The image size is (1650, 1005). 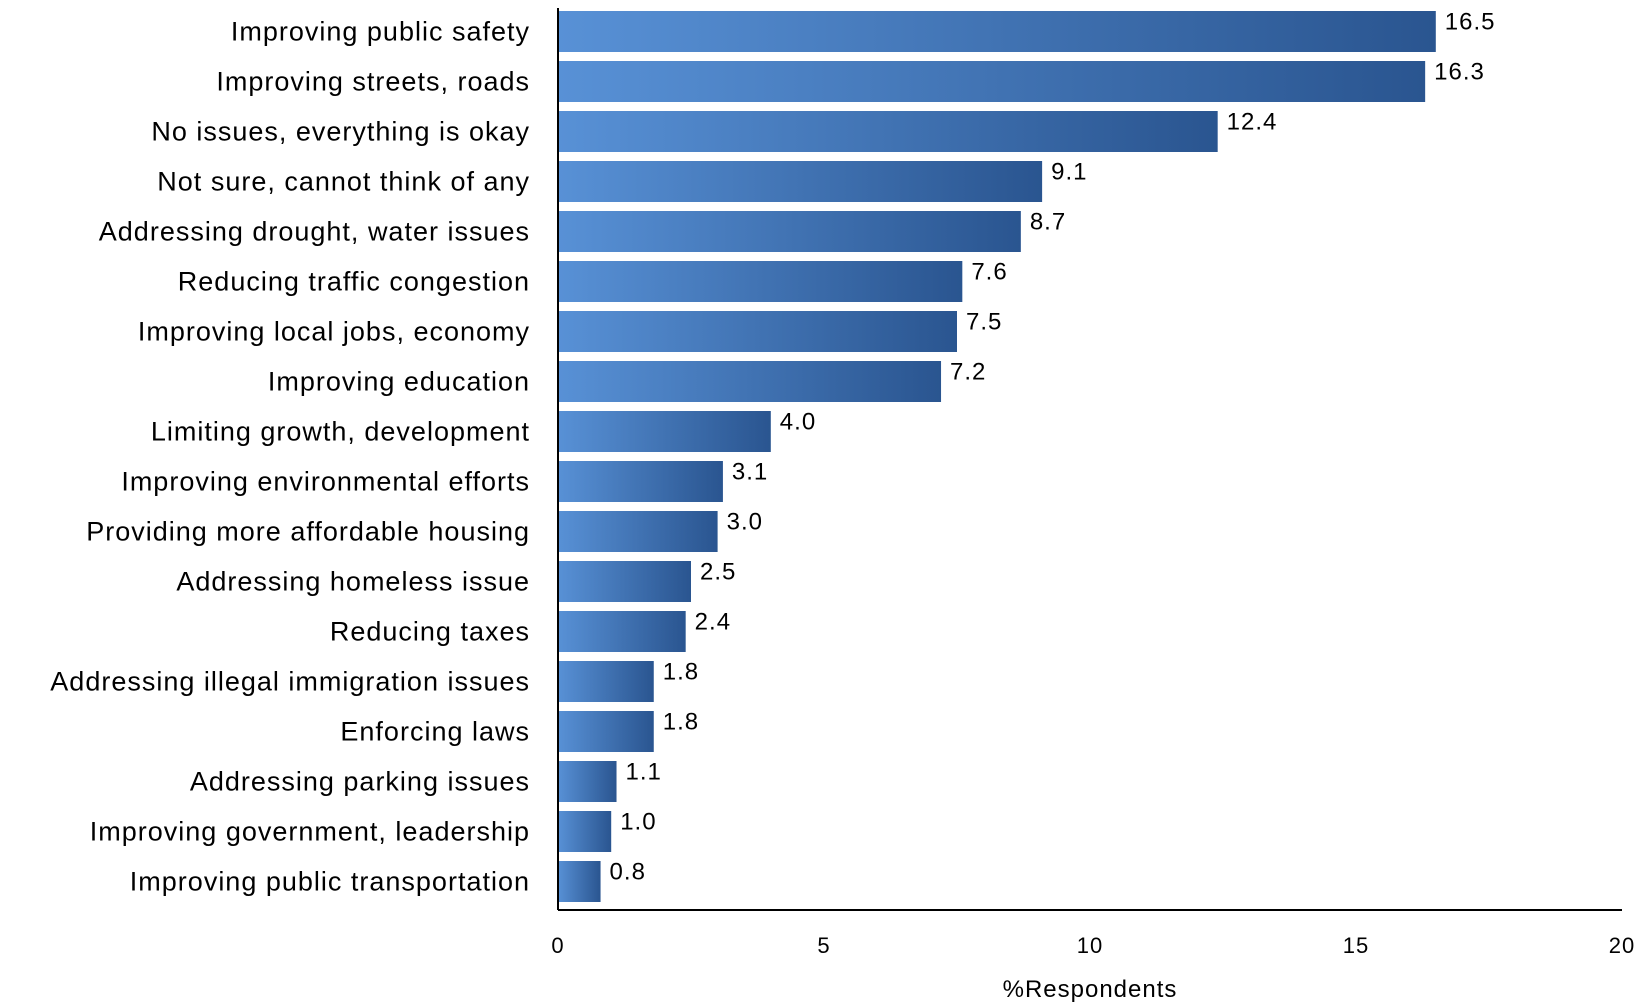 I want to click on category-label: Improving public transportation, so click(x=330, y=882).